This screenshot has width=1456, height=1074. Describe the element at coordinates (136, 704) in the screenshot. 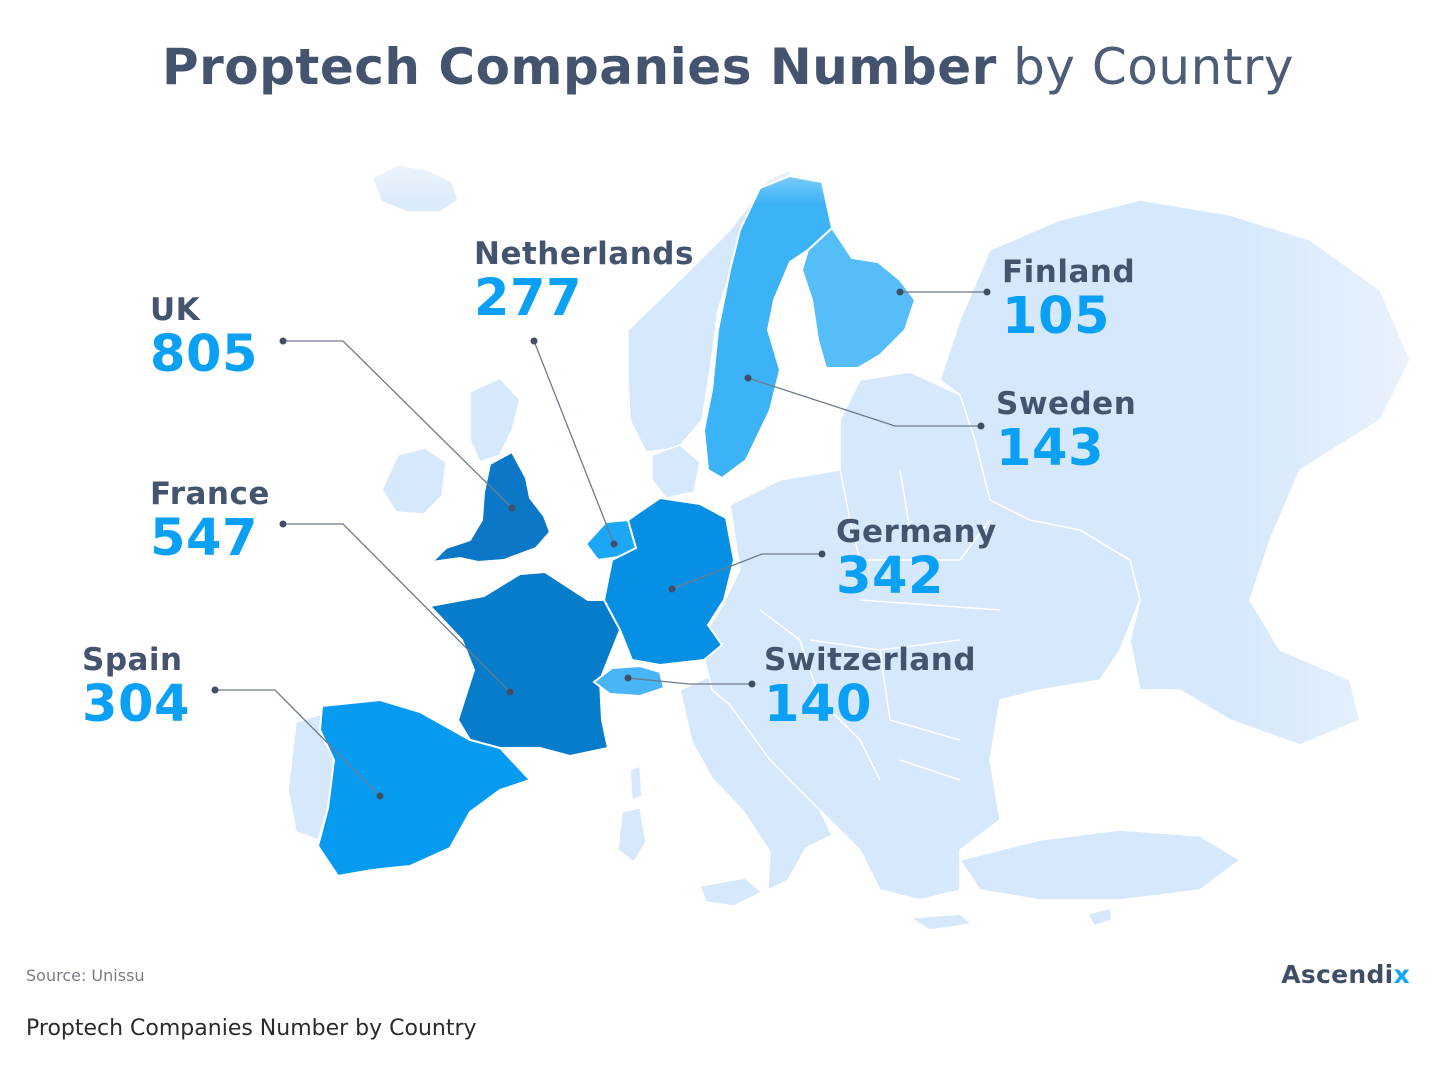

I see `spain-value: 304` at that location.